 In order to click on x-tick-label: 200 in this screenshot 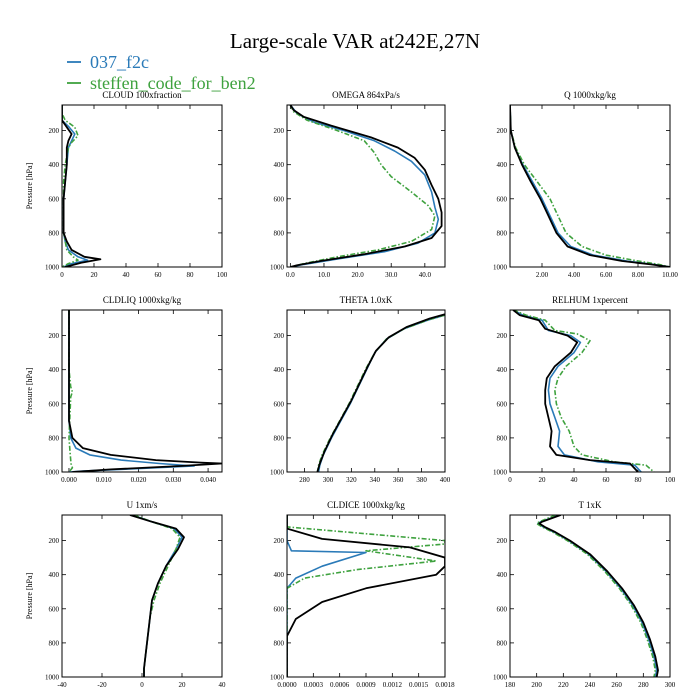, I will do `click(536, 685)`.